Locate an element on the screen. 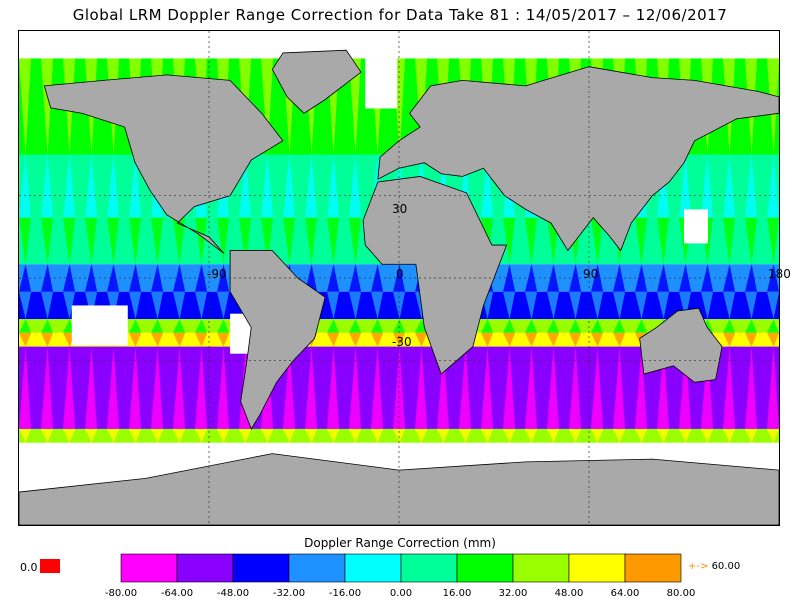 This screenshot has width=800, height=600. lon-label-90: 90 is located at coordinates (591, 274).